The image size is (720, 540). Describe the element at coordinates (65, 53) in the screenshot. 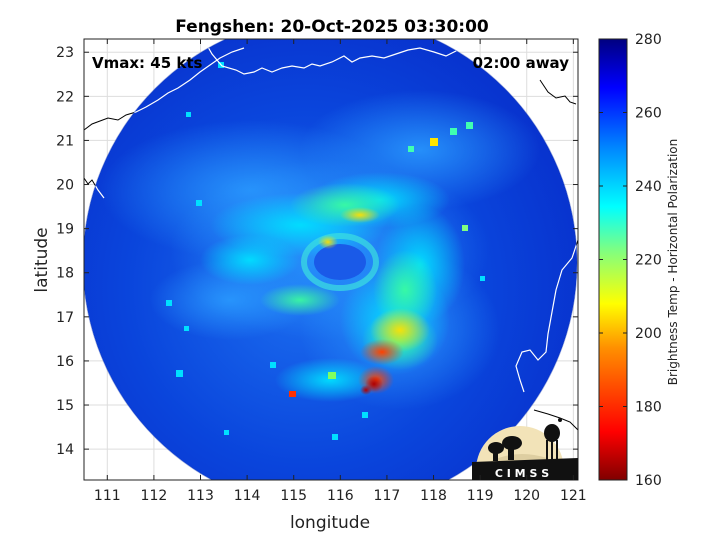

I see `y-tick-label: 23` at that location.